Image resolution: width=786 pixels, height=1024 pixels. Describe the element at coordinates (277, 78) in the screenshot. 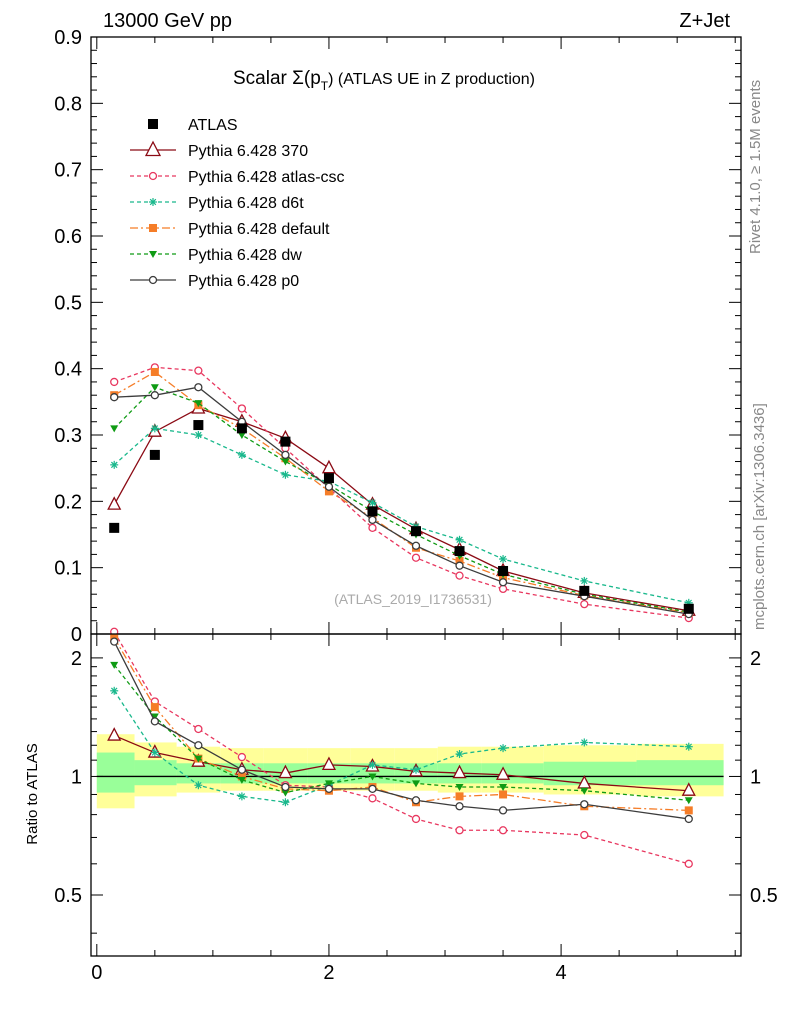

I see `title-prefix: Scalar Σ(p` at that location.